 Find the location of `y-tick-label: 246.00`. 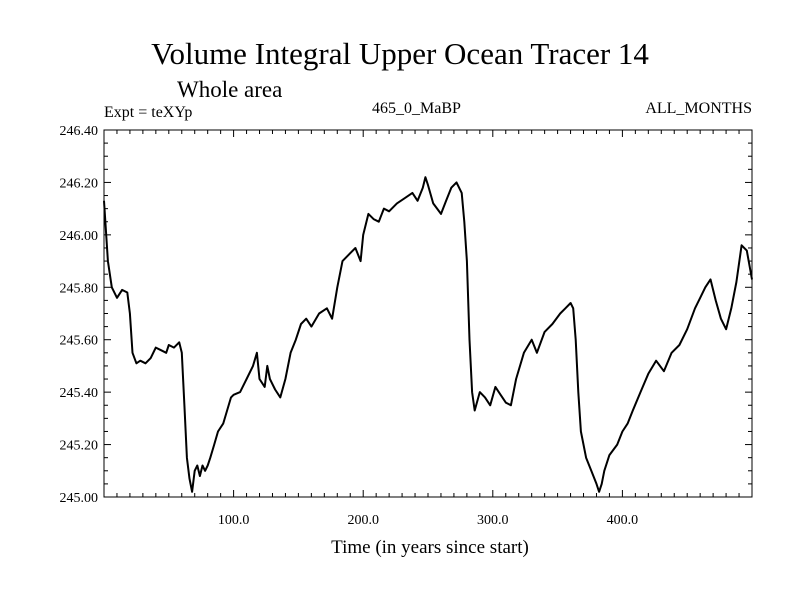

y-tick-label: 246.00 is located at coordinates (79, 236).